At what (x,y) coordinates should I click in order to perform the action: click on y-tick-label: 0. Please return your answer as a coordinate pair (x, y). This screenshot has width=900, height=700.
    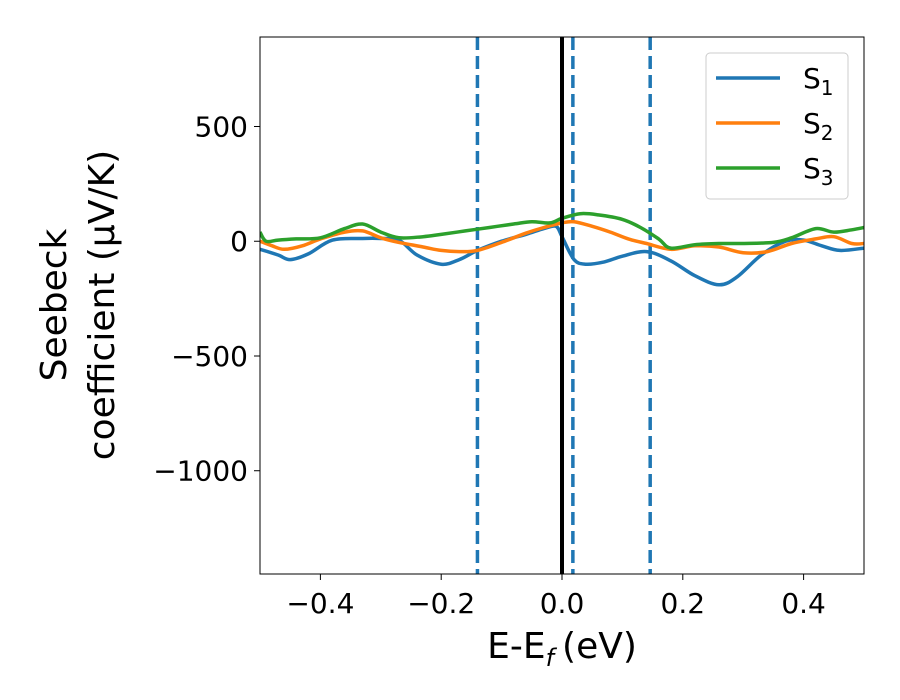
    Looking at the image, I should click on (239, 241).